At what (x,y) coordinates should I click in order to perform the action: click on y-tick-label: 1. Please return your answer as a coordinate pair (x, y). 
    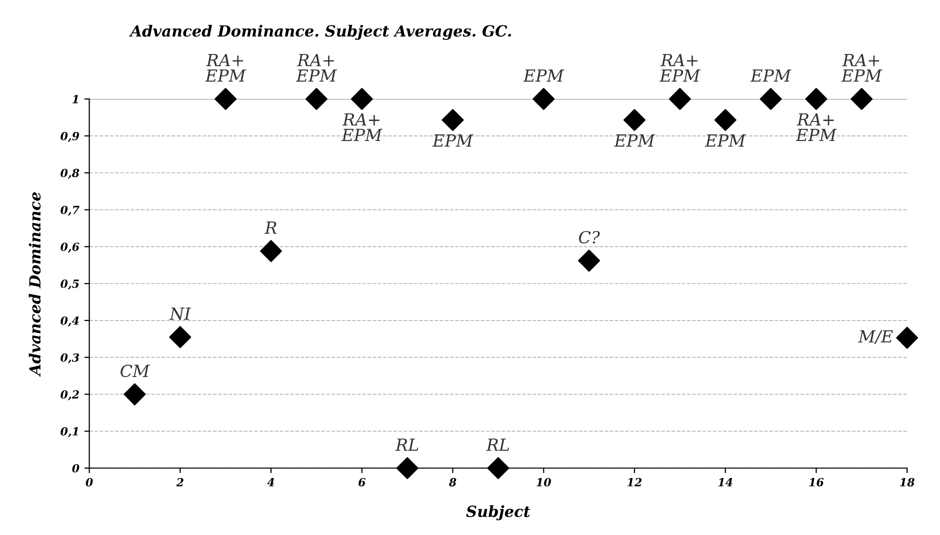
    Looking at the image, I should click on (75, 99).